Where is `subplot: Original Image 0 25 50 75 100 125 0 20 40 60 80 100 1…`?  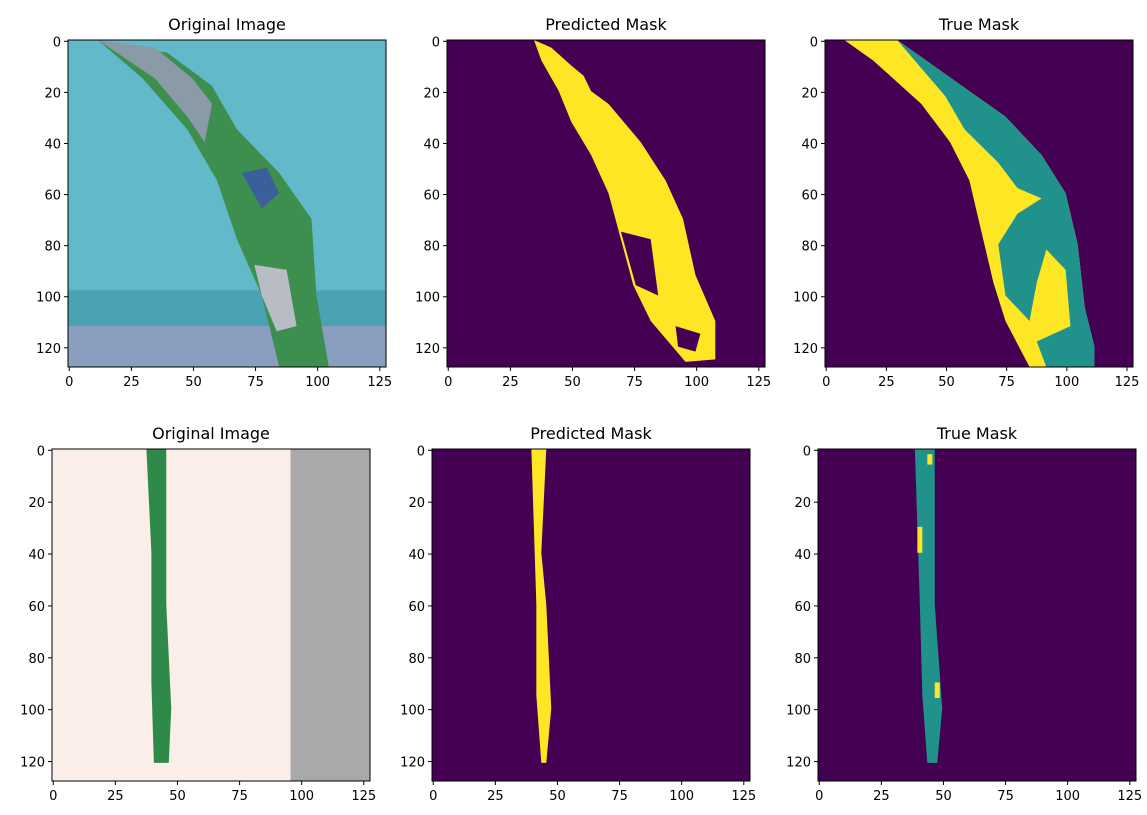
subplot: Original Image 0 25 50 75 100 125 0 20 40 60 80 100 1… is located at coordinates (198, 614).